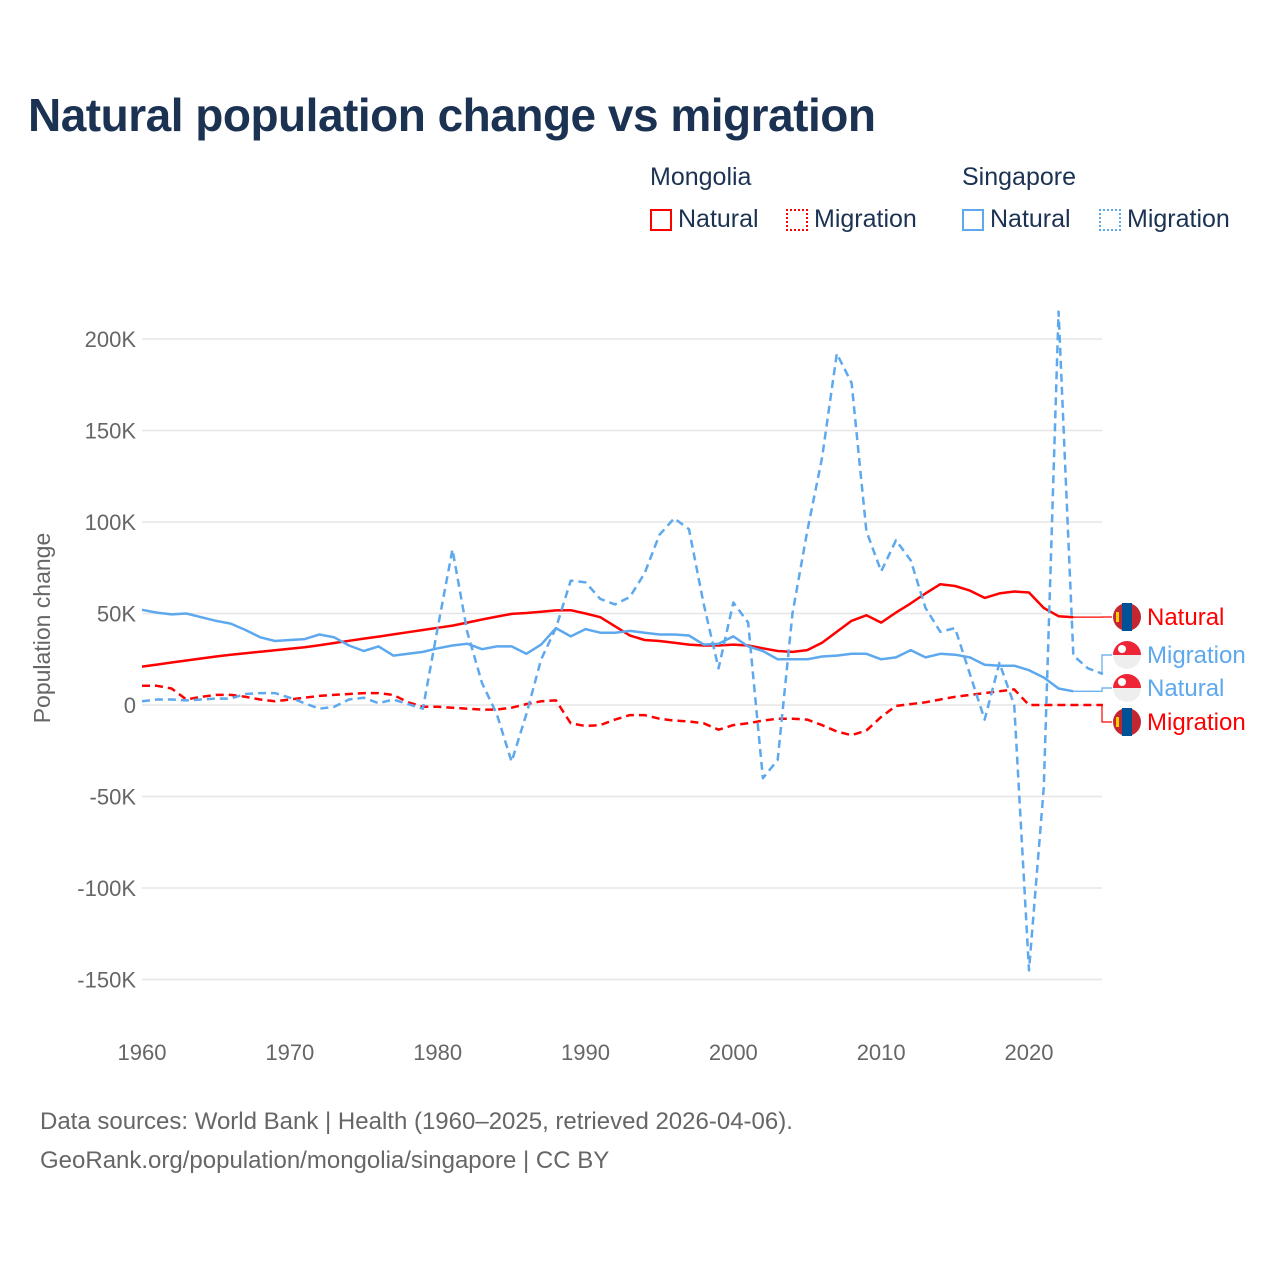 The width and height of the screenshot is (1280, 1280). Describe the element at coordinates (622, 710) in the screenshot. I see `series-line-mongolia-migration` at that location.